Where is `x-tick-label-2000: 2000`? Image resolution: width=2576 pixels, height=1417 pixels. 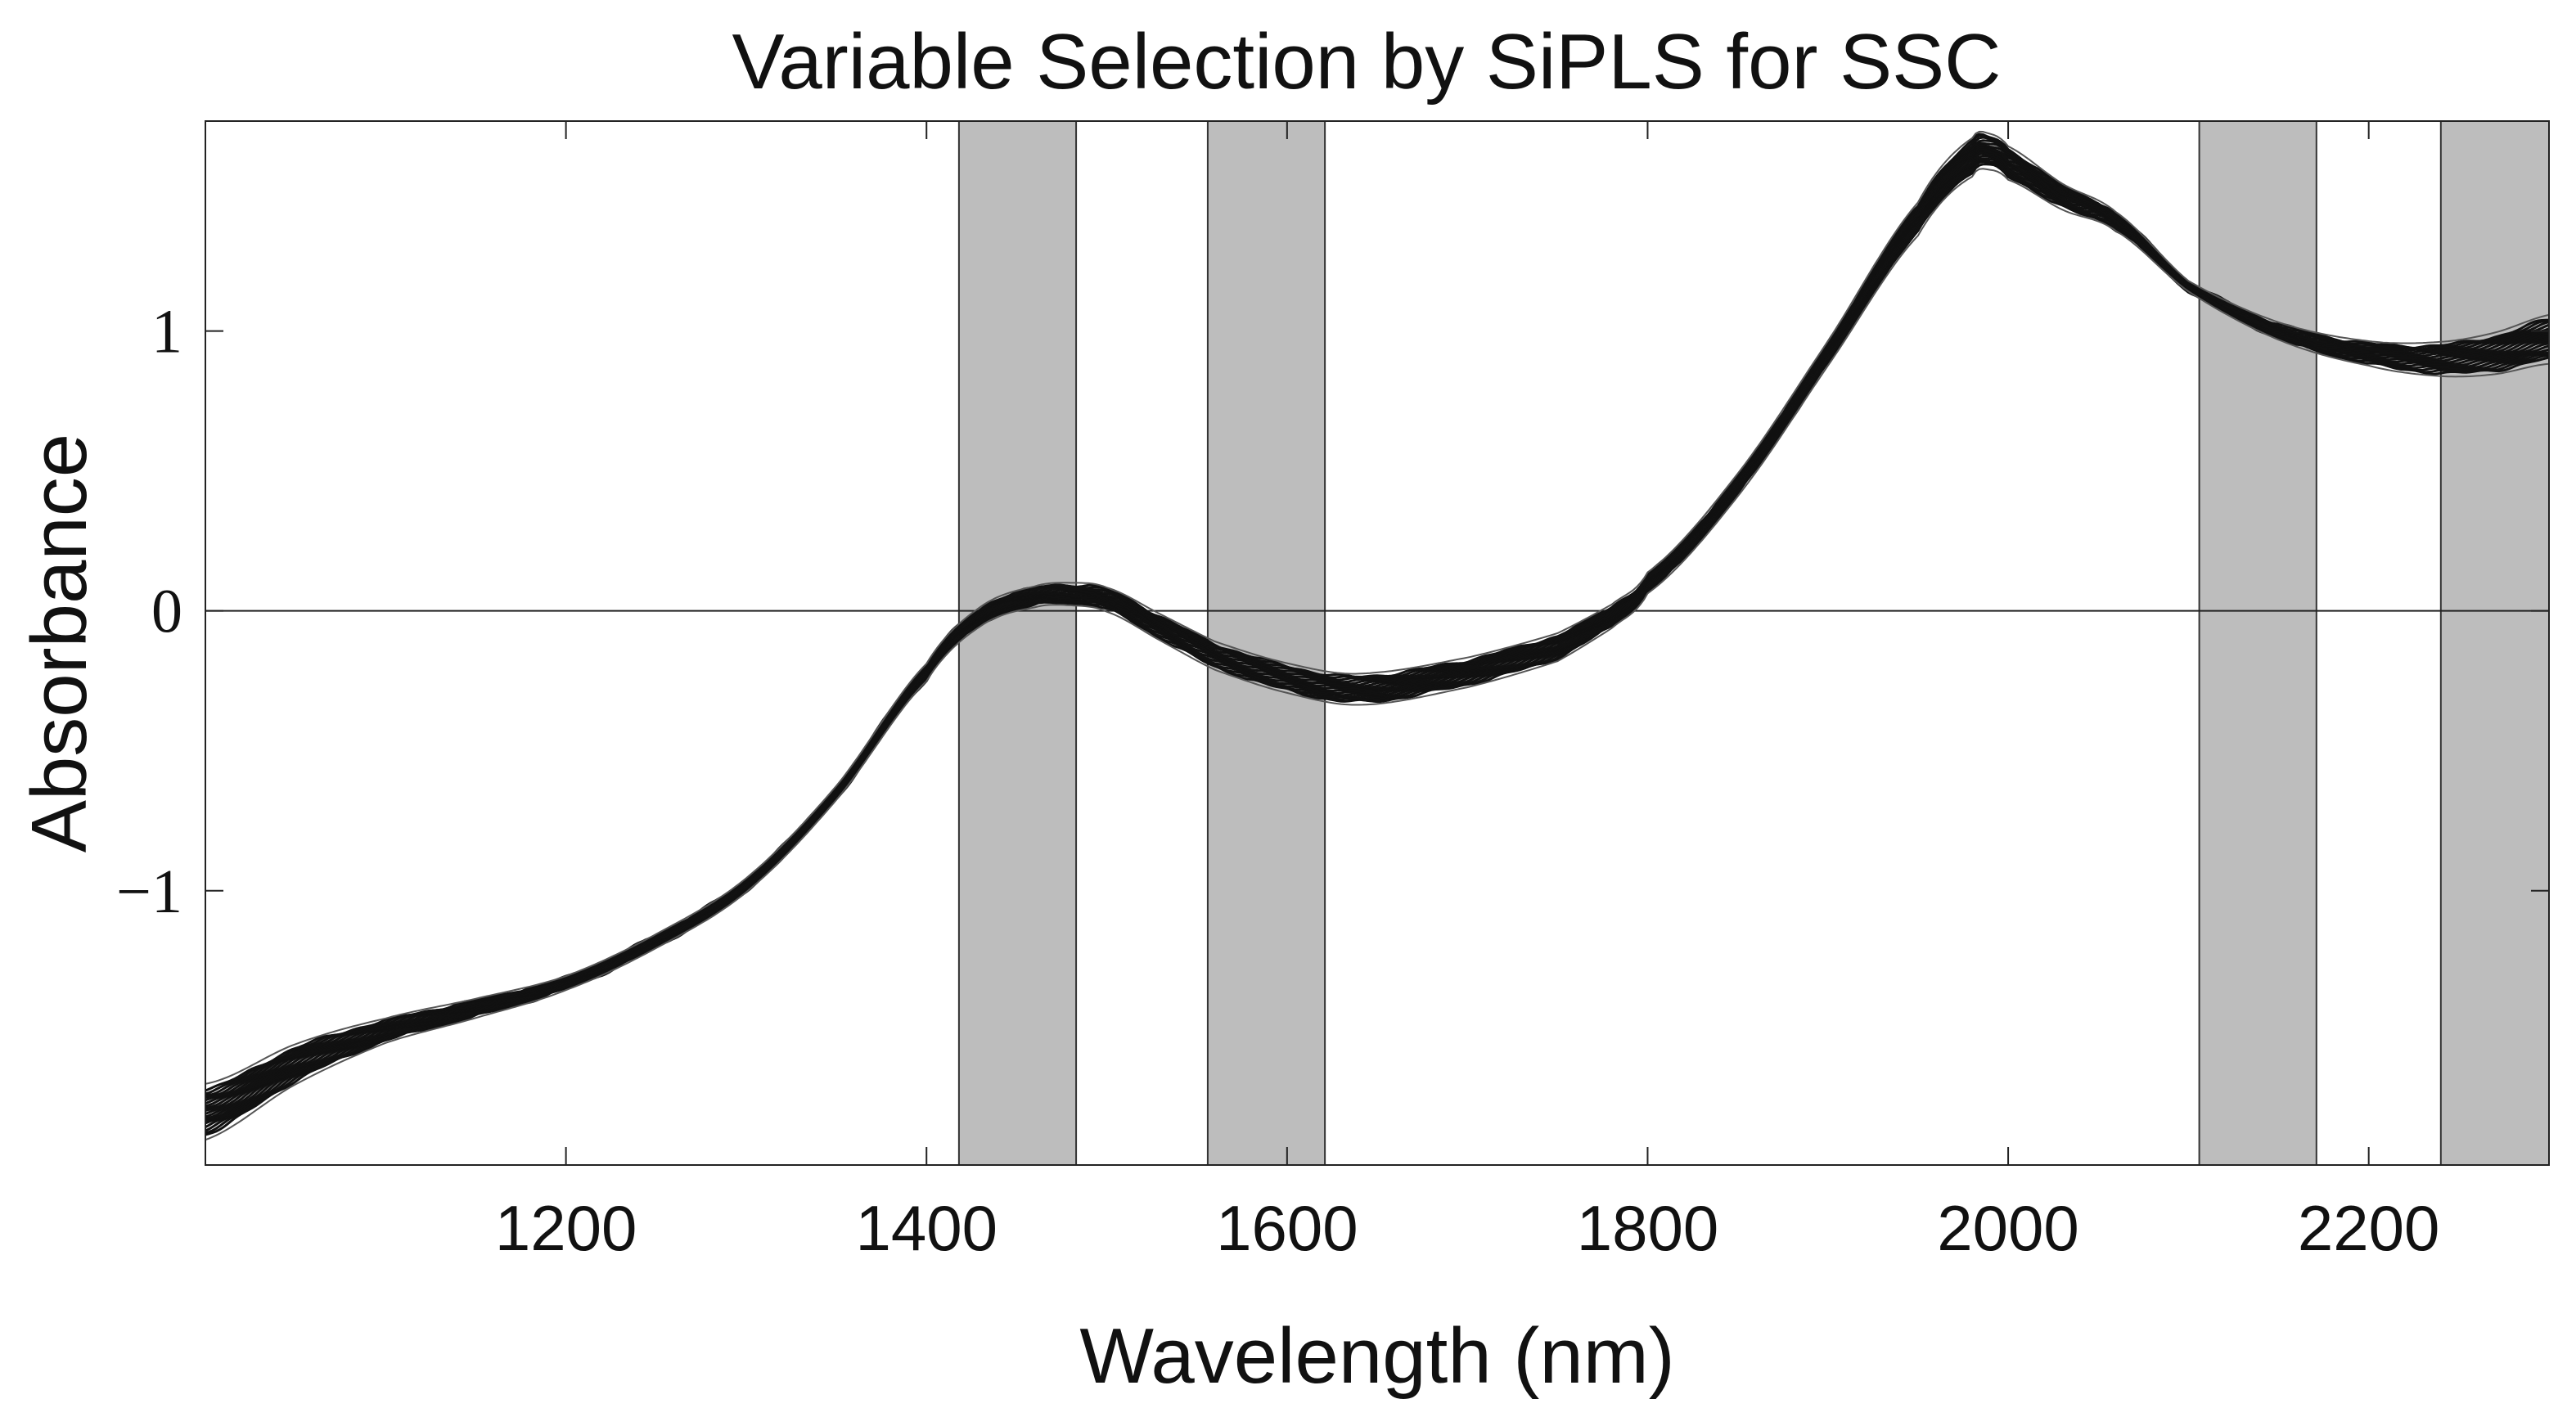
x-tick-label-2000: 2000 is located at coordinates (2008, 1228).